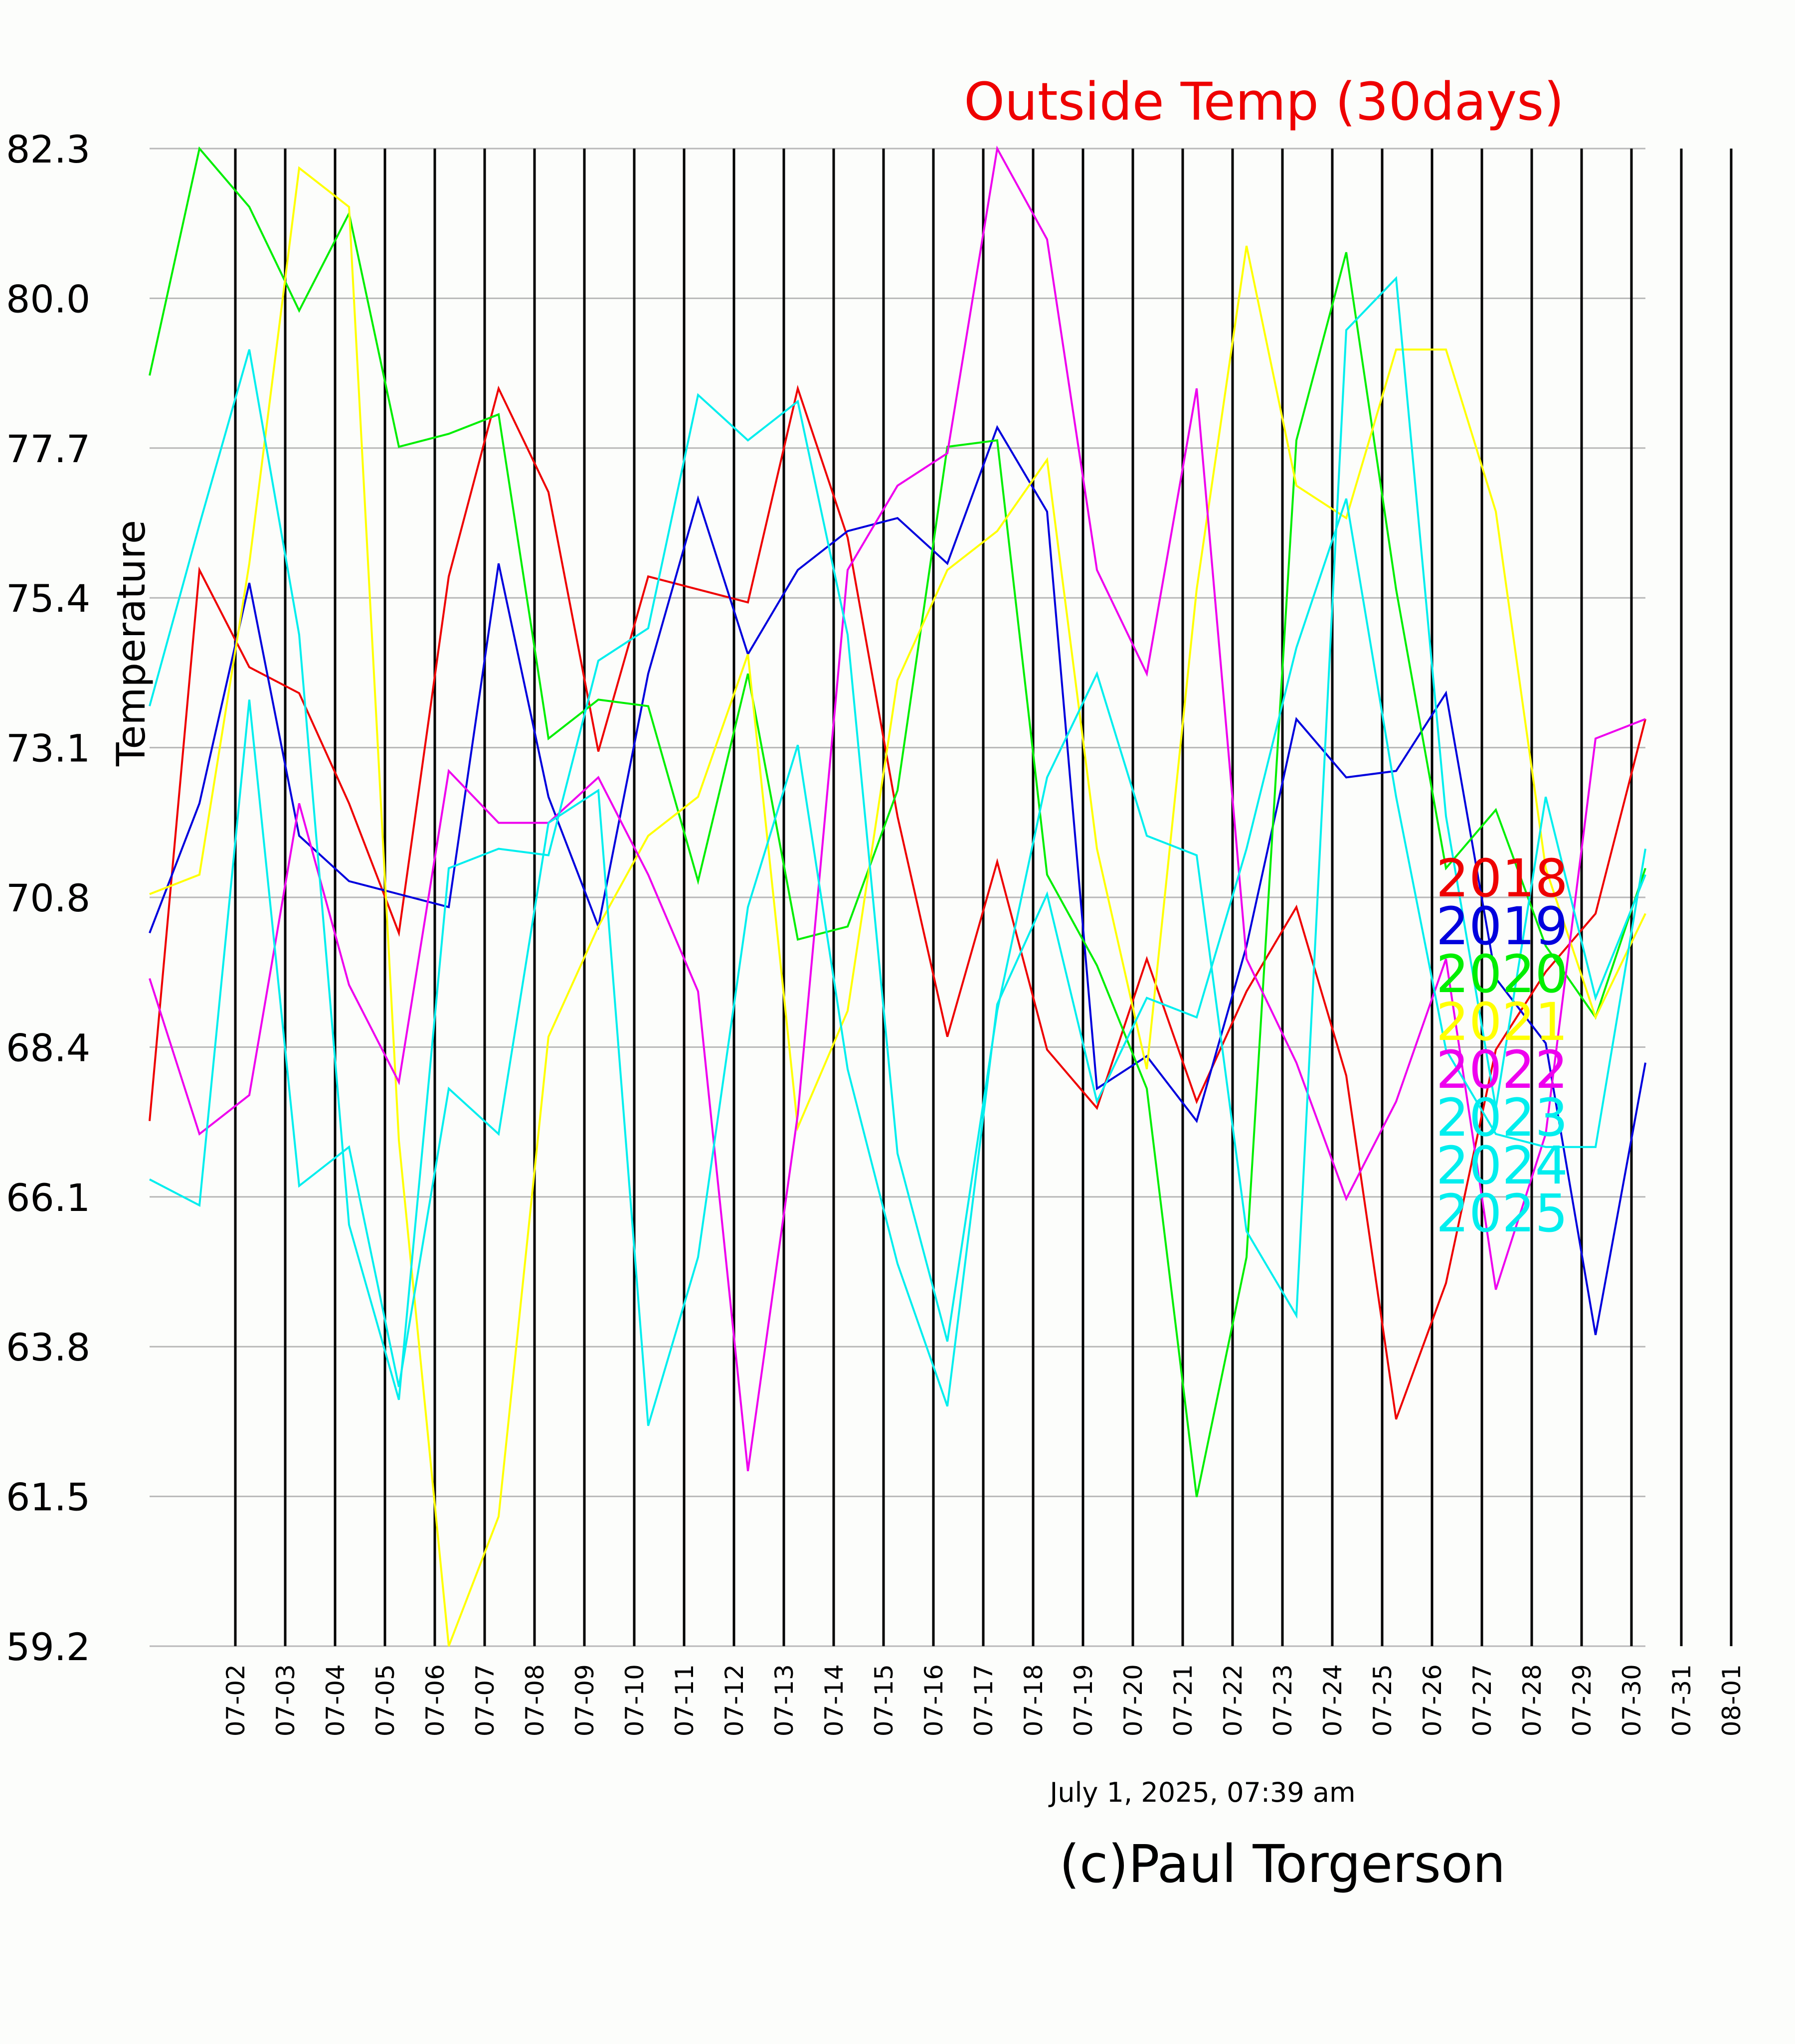 The width and height of the screenshot is (1795, 2044). Describe the element at coordinates (48, 1047) in the screenshot. I see `y-tick-label: 68.4` at that location.